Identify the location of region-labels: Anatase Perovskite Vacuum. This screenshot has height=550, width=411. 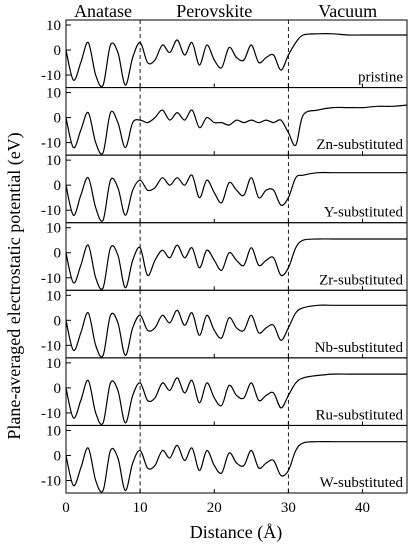
(225, 11).